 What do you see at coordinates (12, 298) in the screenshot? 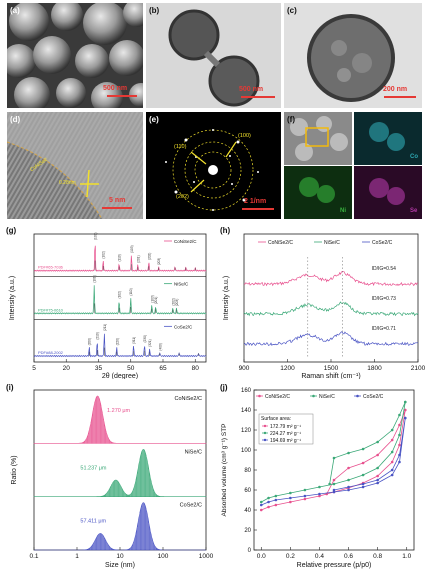
I see `y-axis-title-g: Intensity (a.u.)` at bounding box center [12, 298].